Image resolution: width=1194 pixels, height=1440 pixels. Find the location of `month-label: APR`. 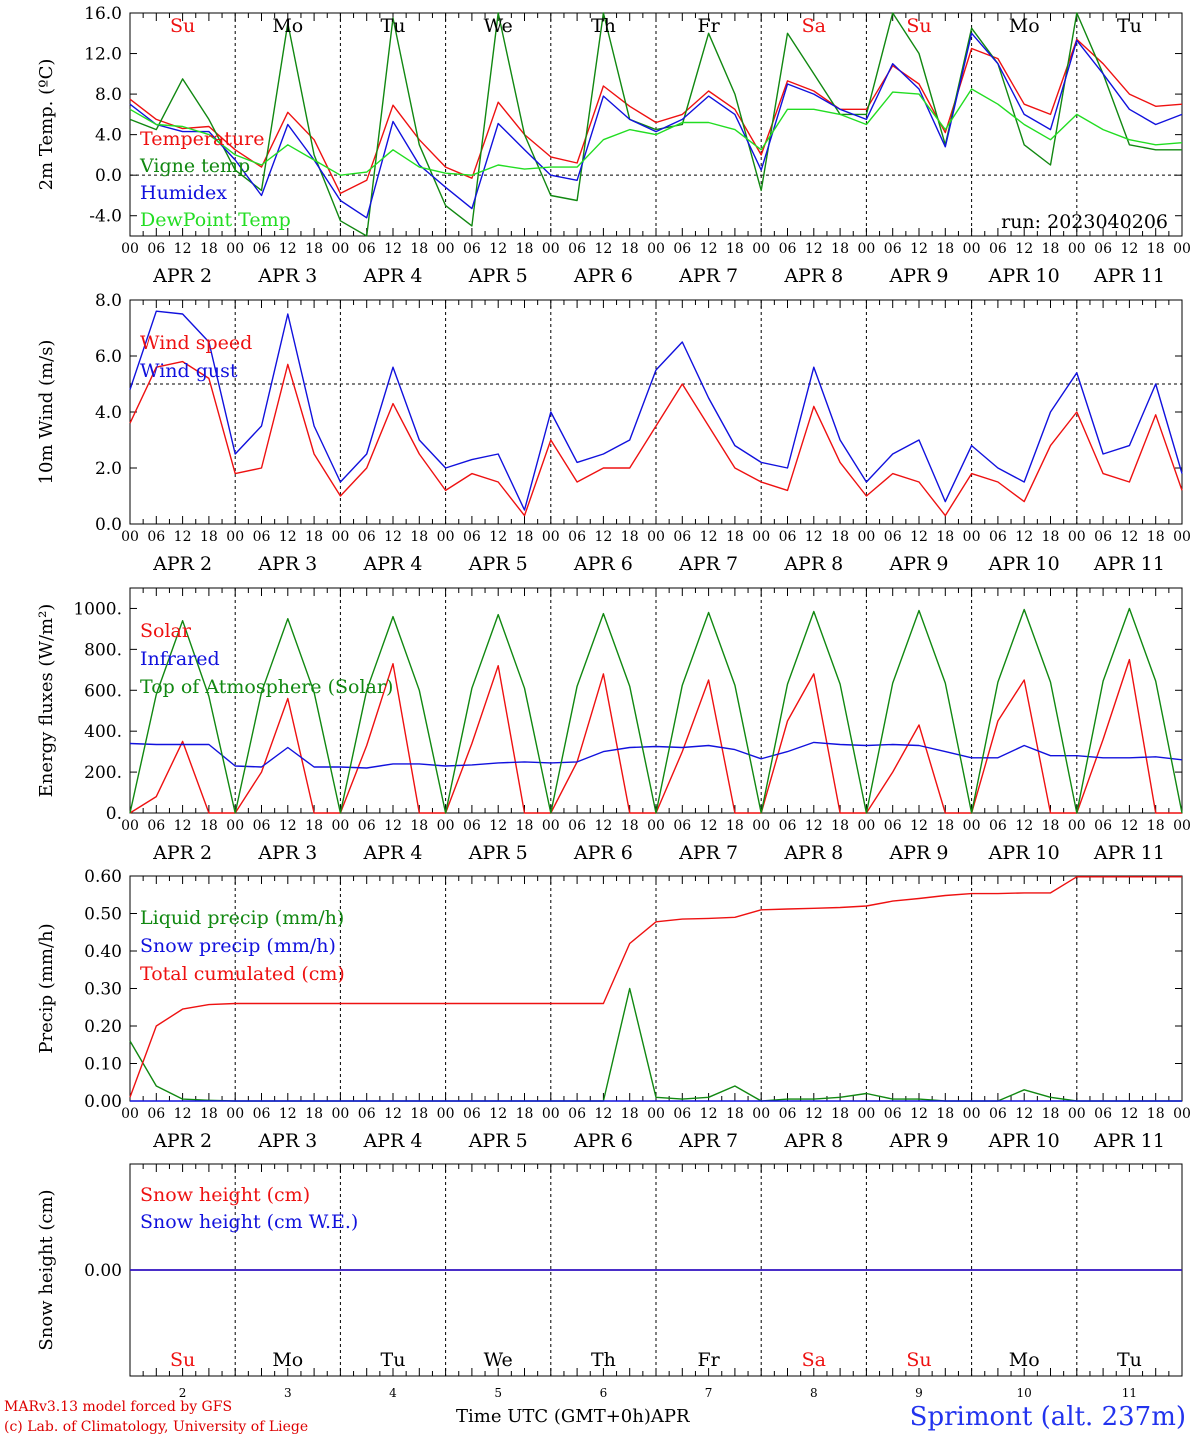

month-label: APR is located at coordinates (670, 1416).